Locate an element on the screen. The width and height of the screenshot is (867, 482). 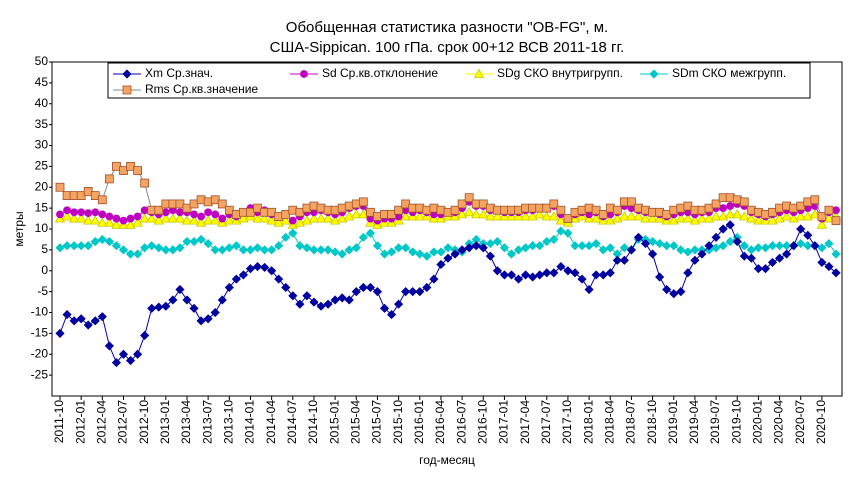
x-tick-label: 2018-07 is located at coordinates (631, 422).